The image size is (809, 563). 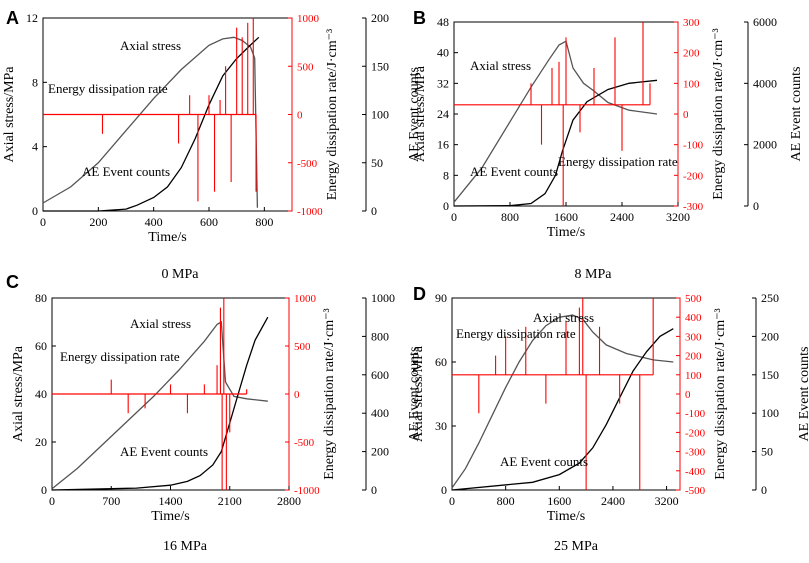 What do you see at coordinates (414, 114) in the screenshot?
I see `panel-a-ae-axis-title: AE Event counts` at bounding box center [414, 114].